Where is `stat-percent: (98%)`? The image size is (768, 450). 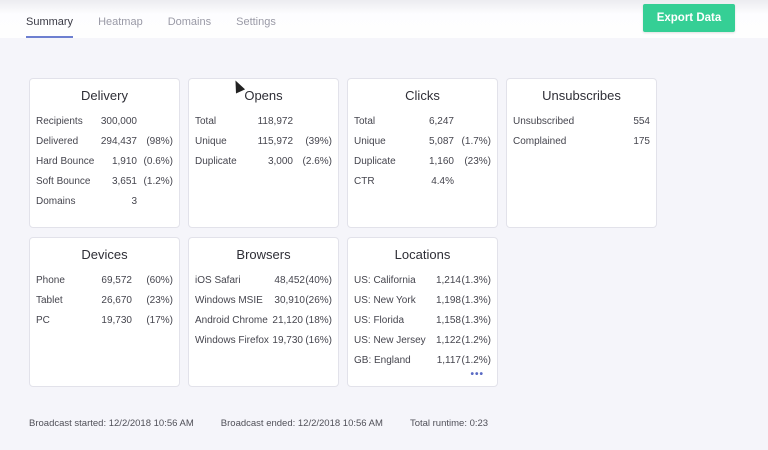
stat-percent: (98%) is located at coordinates (159, 141).